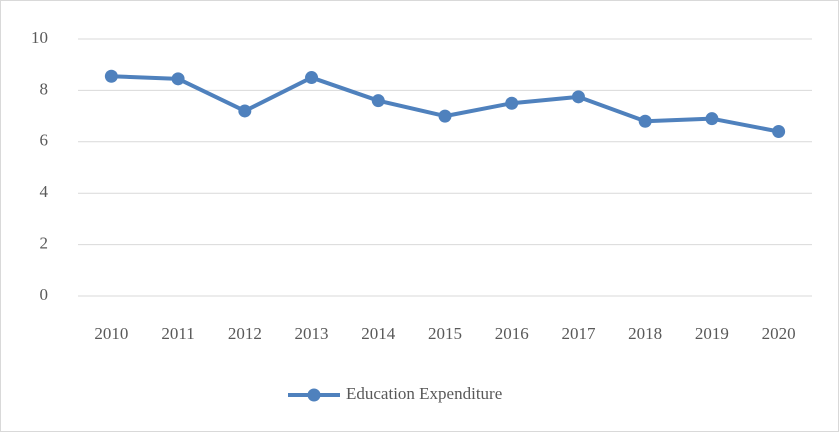 The width and height of the screenshot is (839, 432). Describe the element at coordinates (44, 243) in the screenshot. I see `y-tick-label: 2` at that location.